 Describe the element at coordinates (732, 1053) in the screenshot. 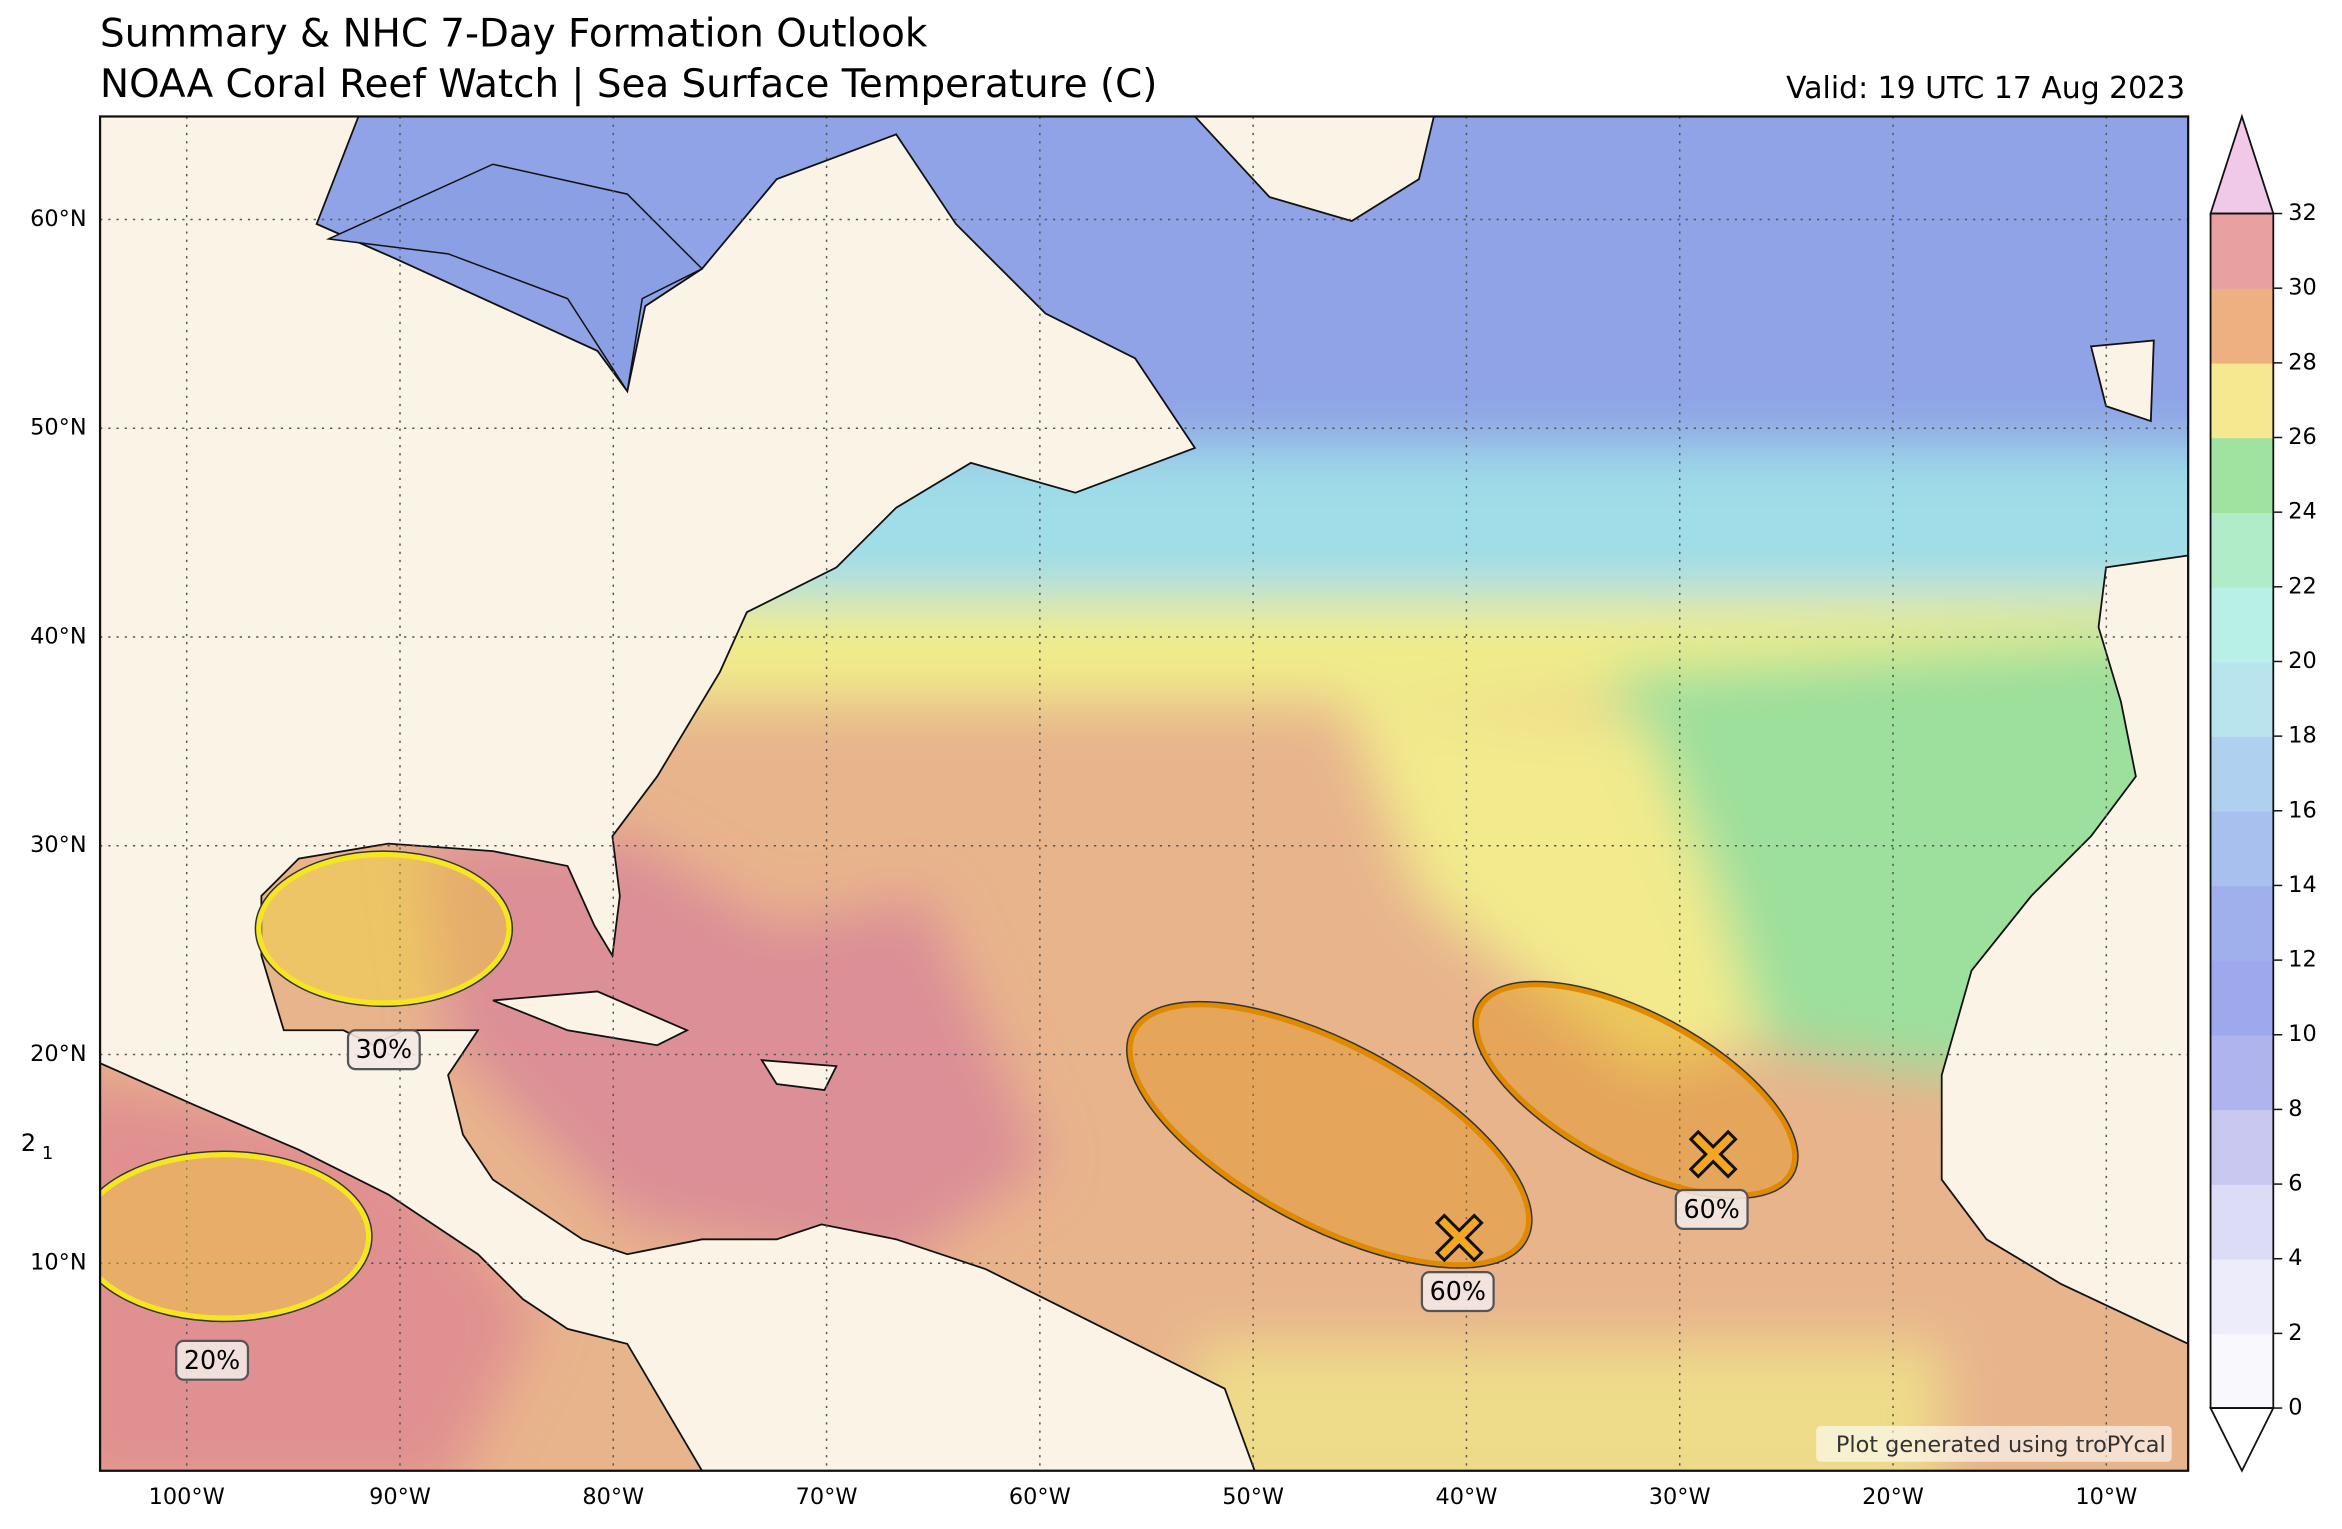

I see `sst-hot` at that location.